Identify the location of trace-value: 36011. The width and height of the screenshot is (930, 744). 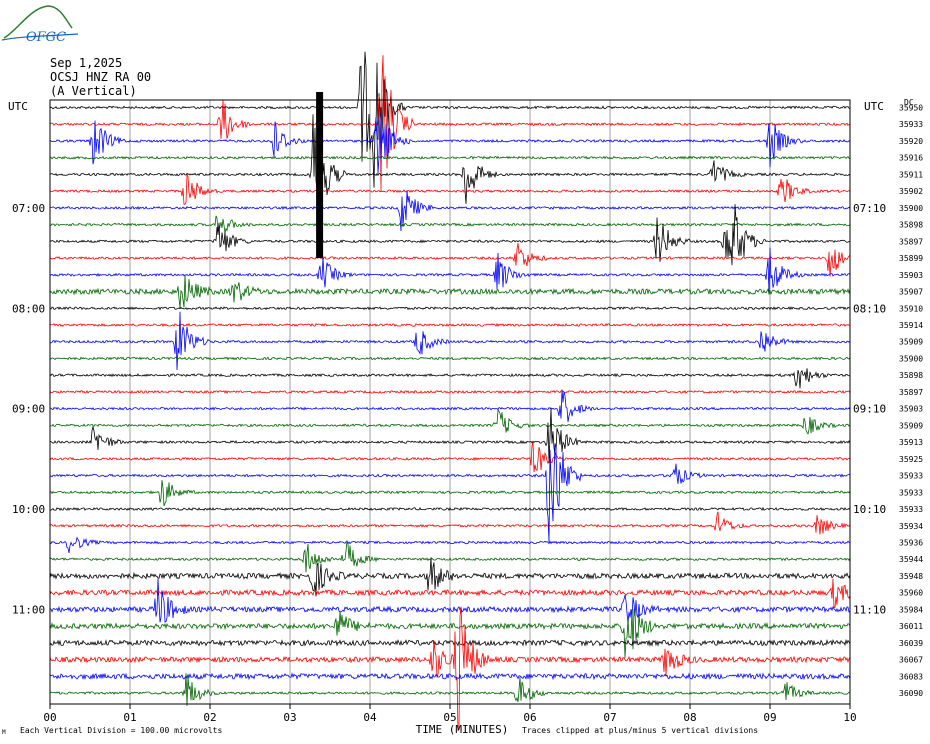
(911, 626).